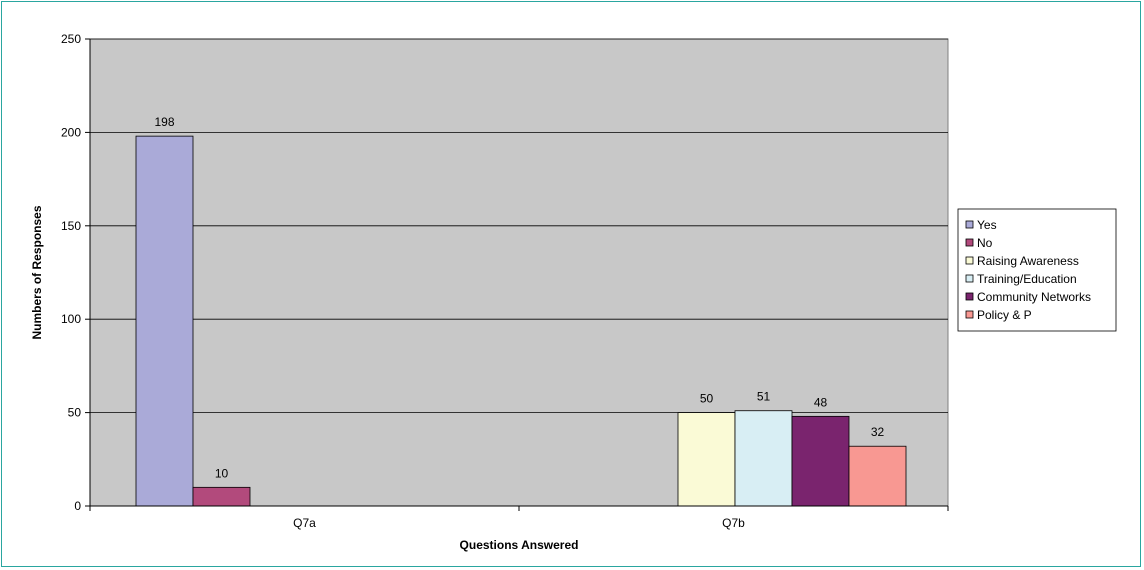 The height and width of the screenshot is (570, 1144). Describe the element at coordinates (1004, 315) in the screenshot. I see `legend-label: Policy & P` at that location.